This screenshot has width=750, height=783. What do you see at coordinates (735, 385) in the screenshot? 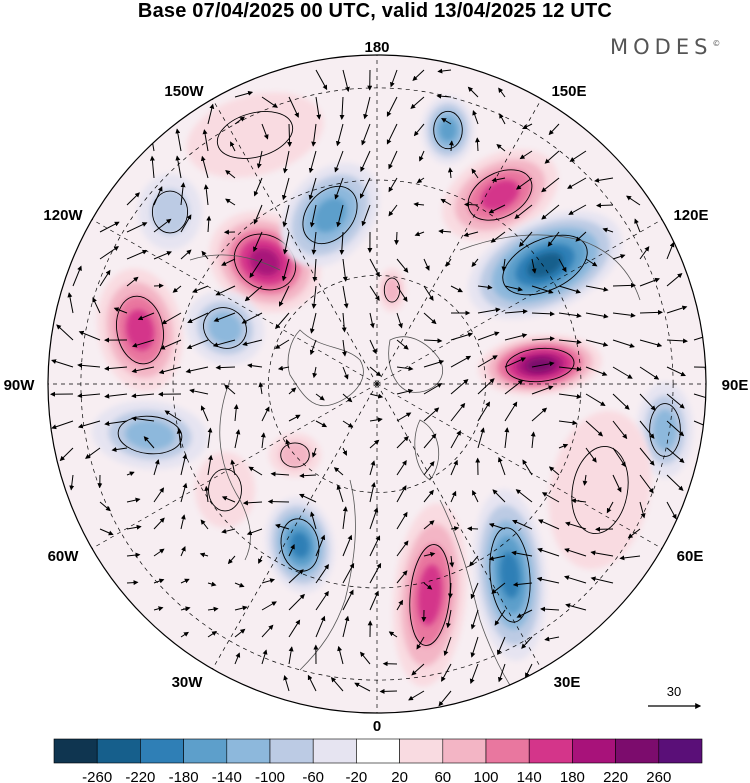
I see `lon-label-90e: 90E` at bounding box center [735, 385].